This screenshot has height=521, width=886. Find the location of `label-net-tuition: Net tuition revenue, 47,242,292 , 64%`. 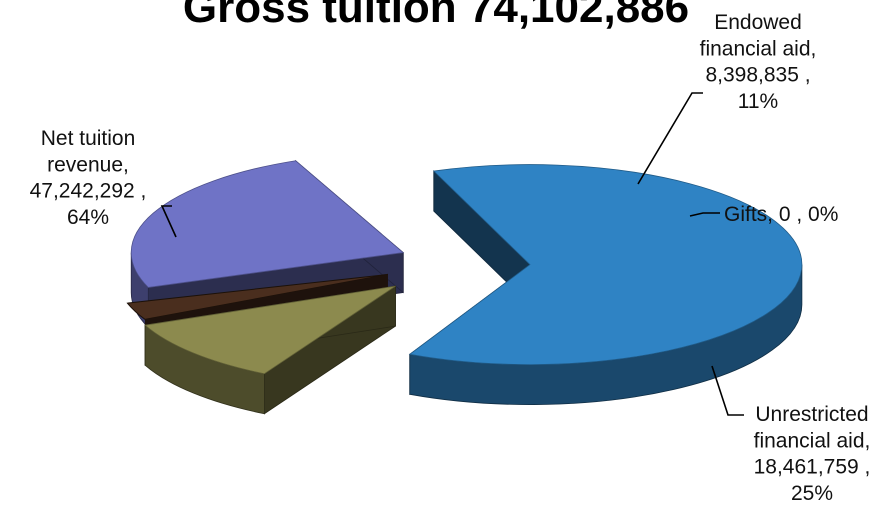

label-net-tuition: Net tuition revenue, 47,242,292 , 64% is located at coordinates (88, 178).